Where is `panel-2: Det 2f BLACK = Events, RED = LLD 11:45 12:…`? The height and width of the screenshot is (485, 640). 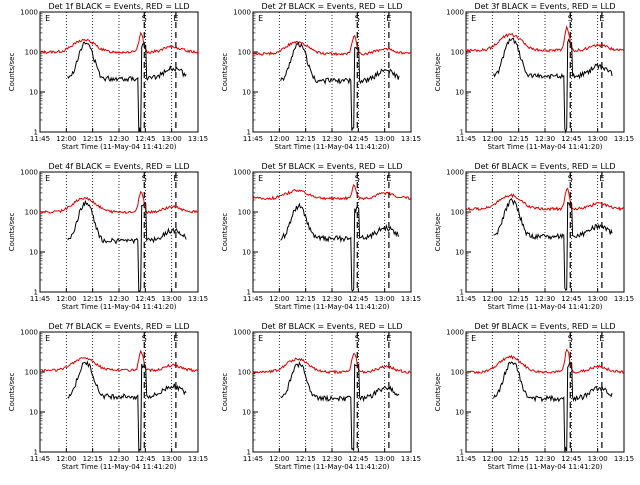
panel-2: Det 2f BLACK = Events, RED = LLD 11:45 12:… is located at coordinates (321, 76).